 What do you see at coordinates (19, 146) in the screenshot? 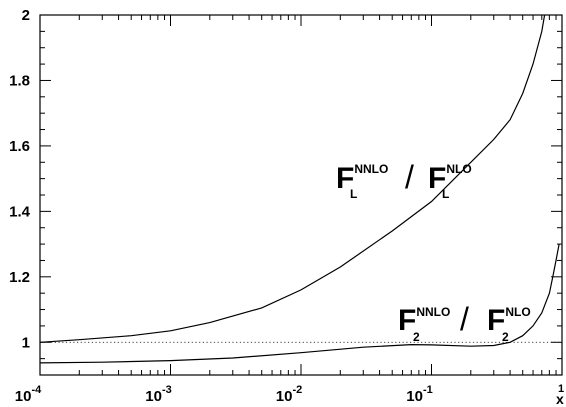
I see `y-tick-label: 1.6` at bounding box center [19, 146].